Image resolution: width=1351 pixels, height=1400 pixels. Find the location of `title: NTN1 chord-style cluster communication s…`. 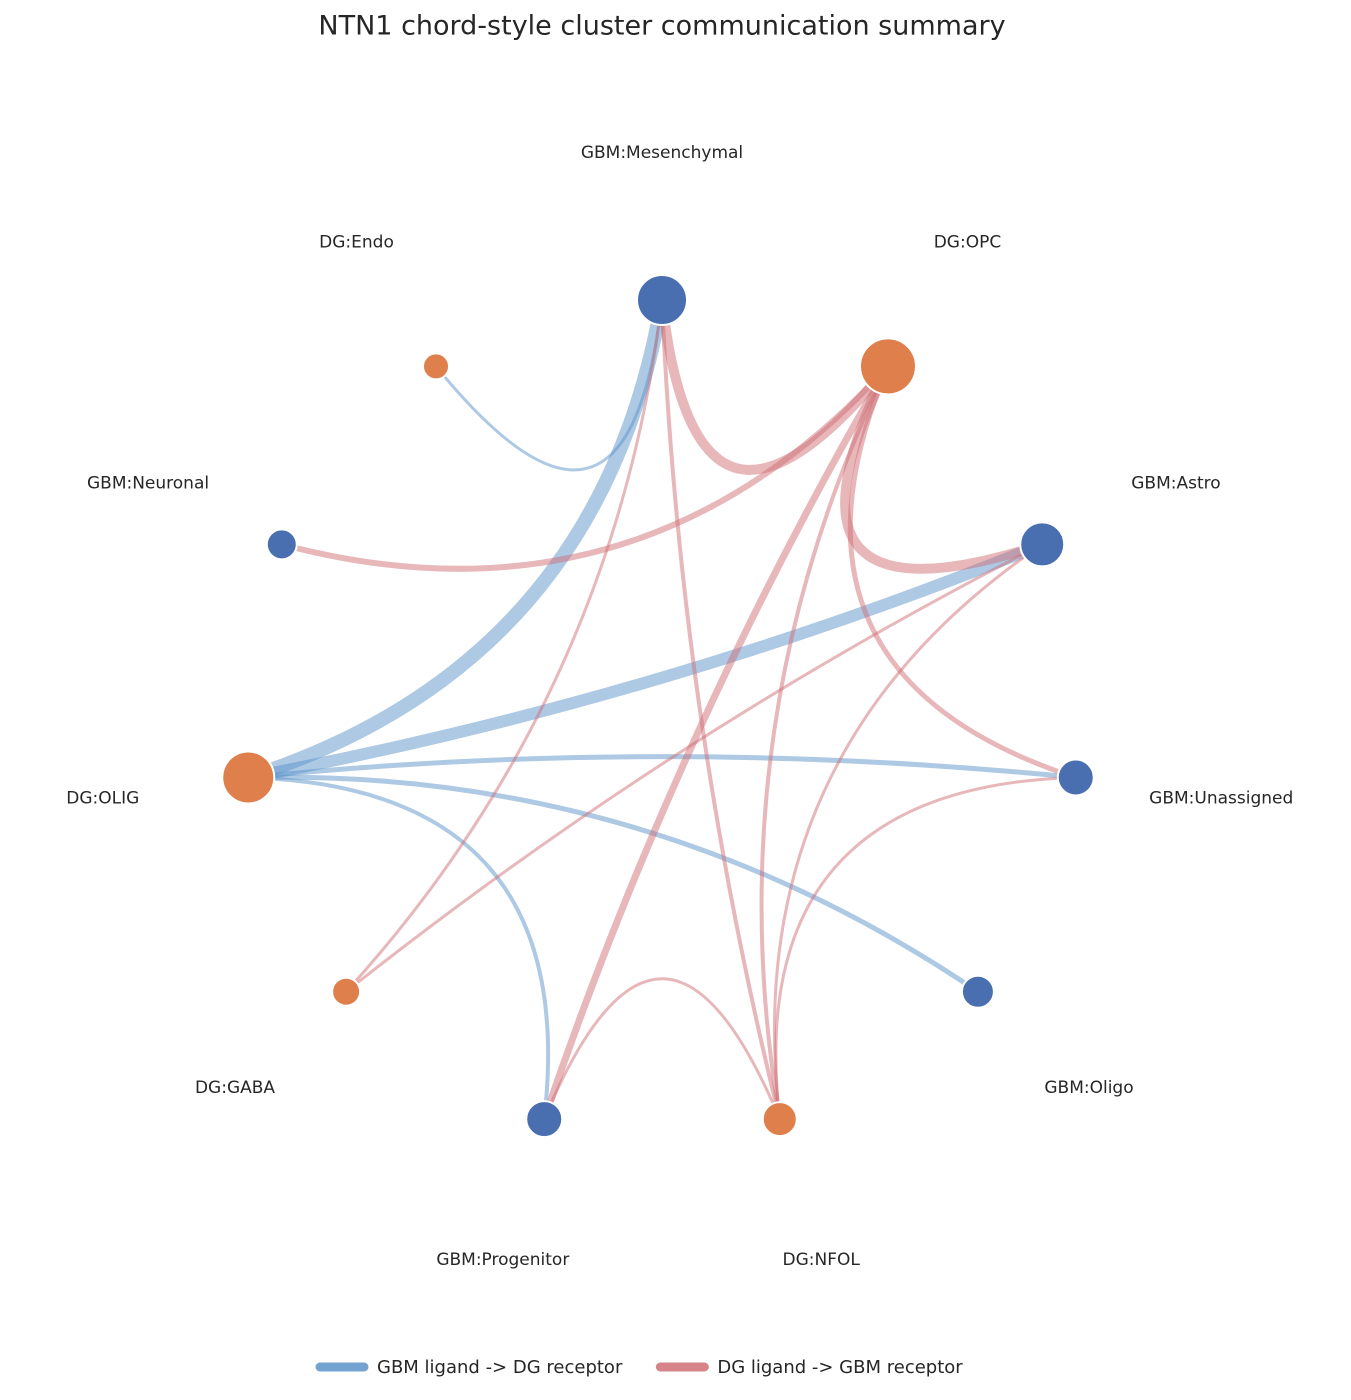

title: NTN1 chord-style cluster communication s… is located at coordinates (661, 26).